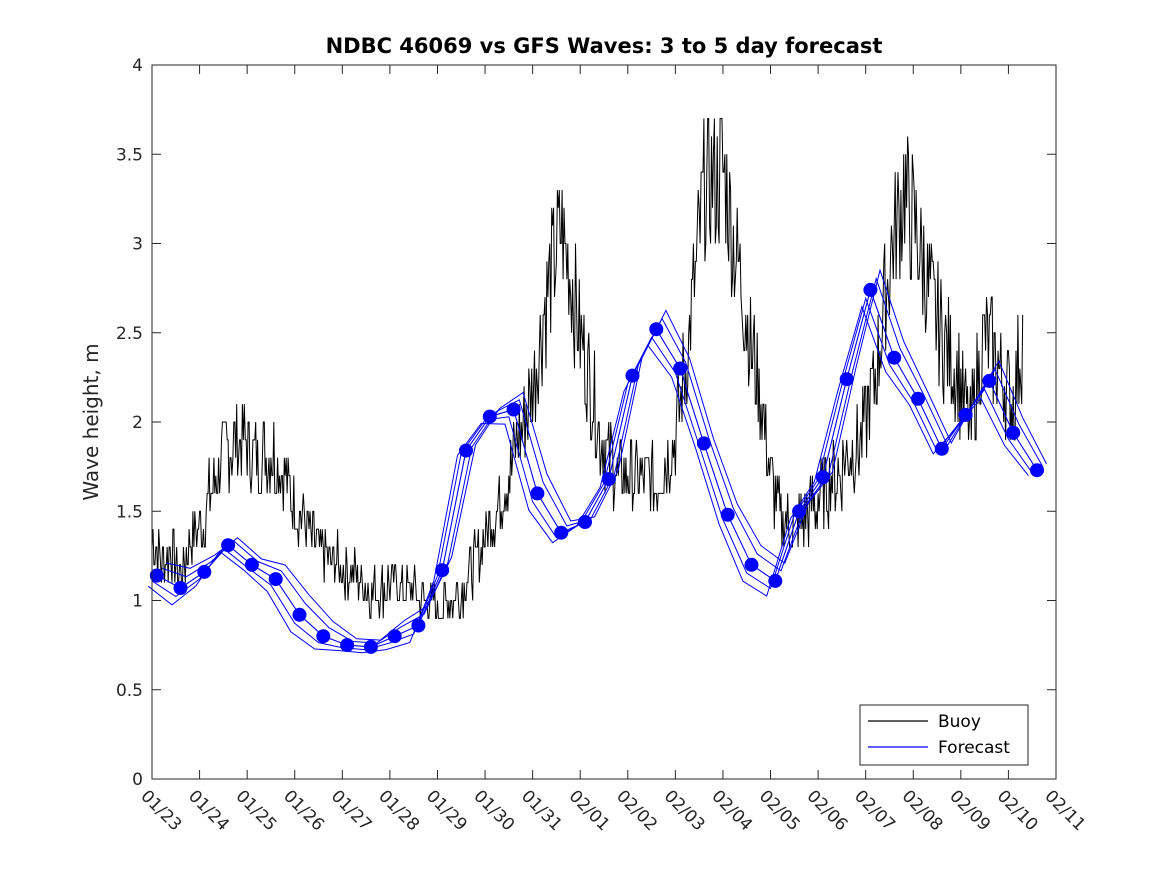  Describe the element at coordinates (137, 780) in the screenshot. I see `y-tick-label: 0` at that location.